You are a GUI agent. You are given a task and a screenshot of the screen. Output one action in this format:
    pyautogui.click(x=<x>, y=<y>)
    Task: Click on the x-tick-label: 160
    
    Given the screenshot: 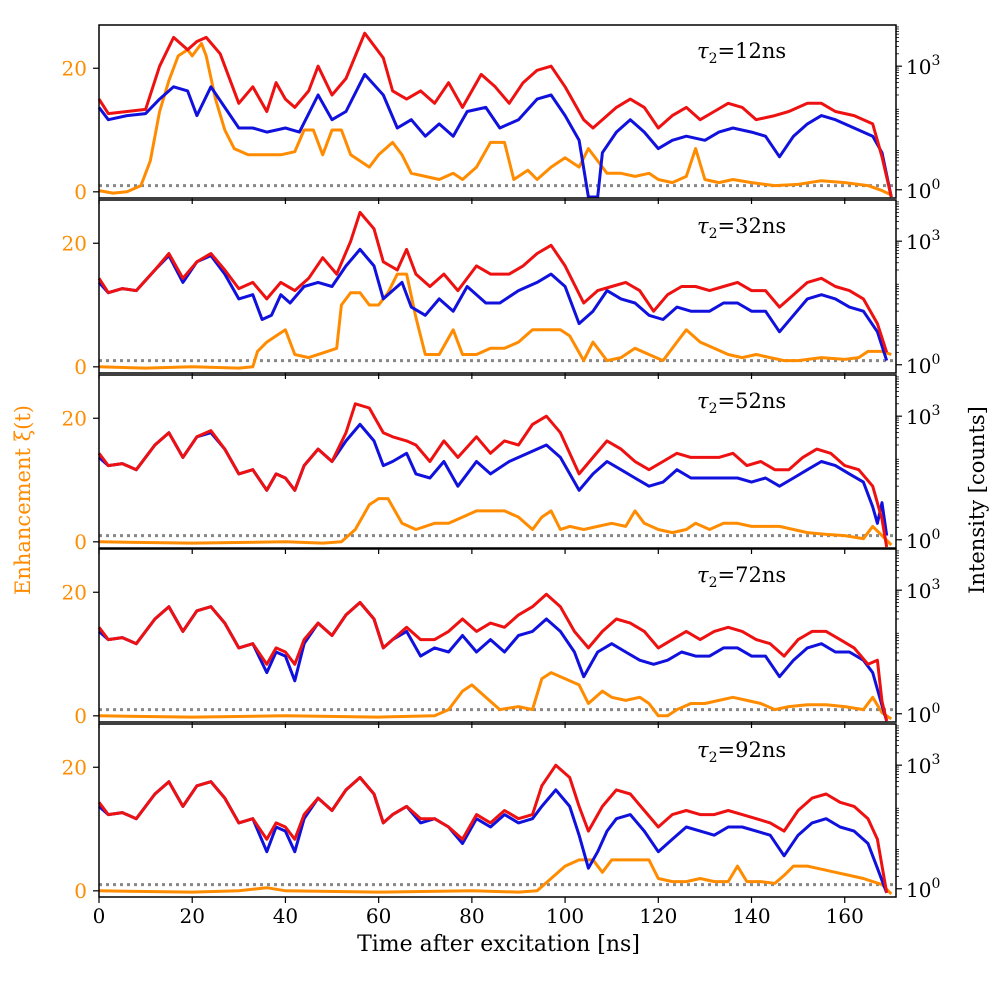 What is the action you would take?
    pyautogui.click(x=845, y=916)
    